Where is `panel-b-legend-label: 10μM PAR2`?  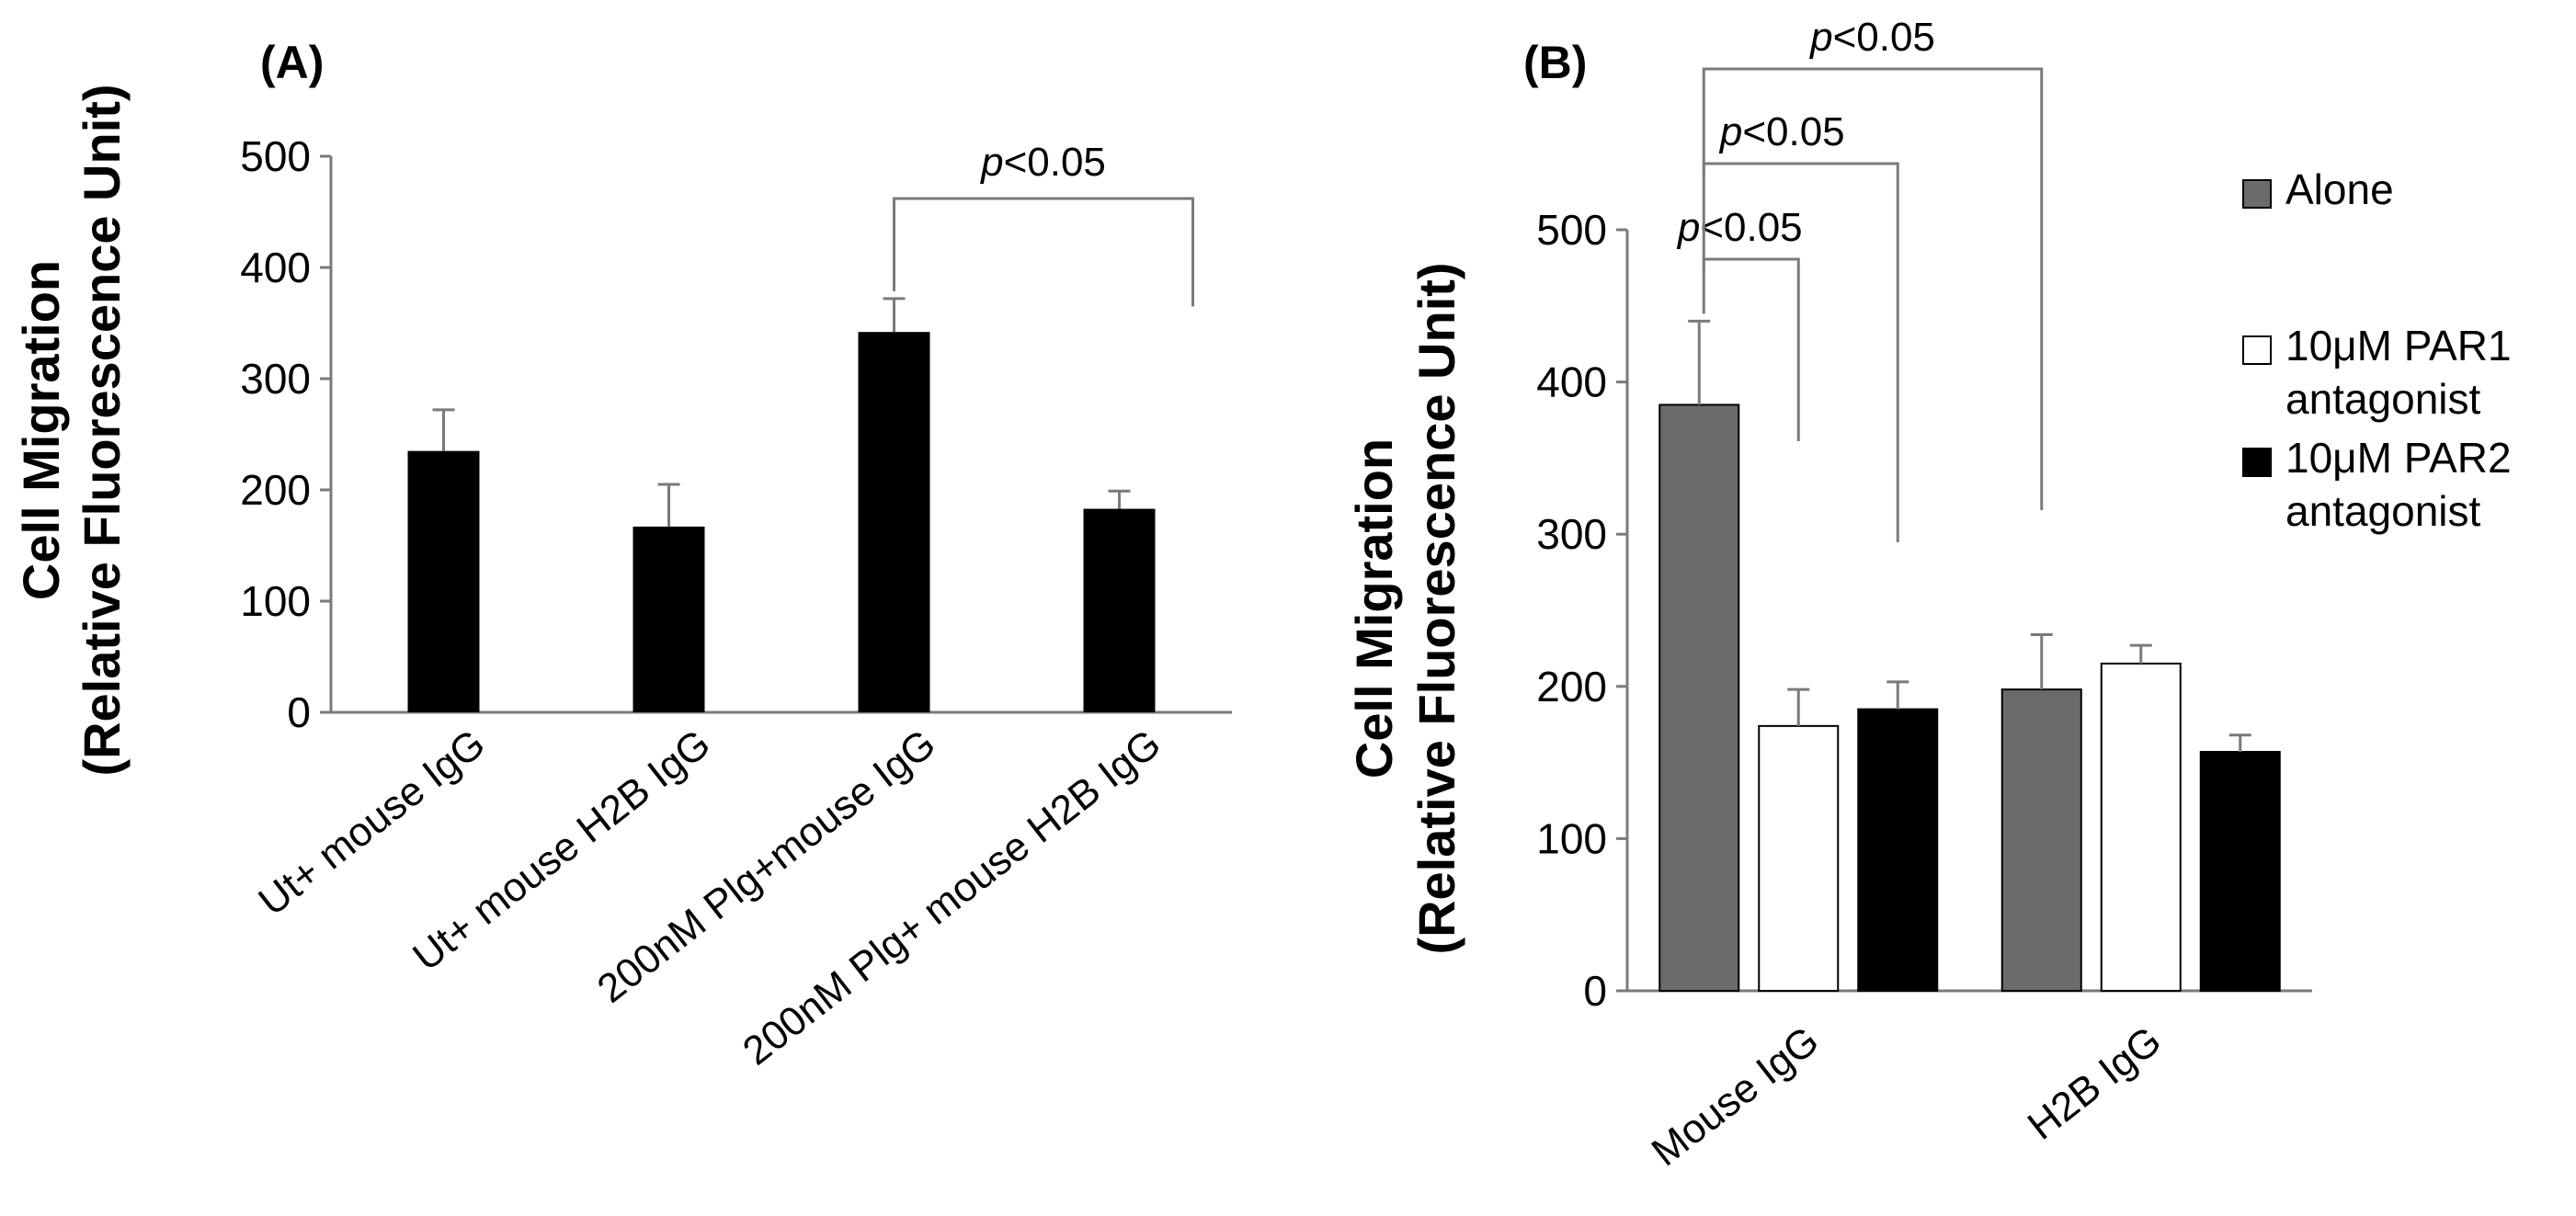
panel-b-legend-label: 10μM PAR2 is located at coordinates (2398, 458).